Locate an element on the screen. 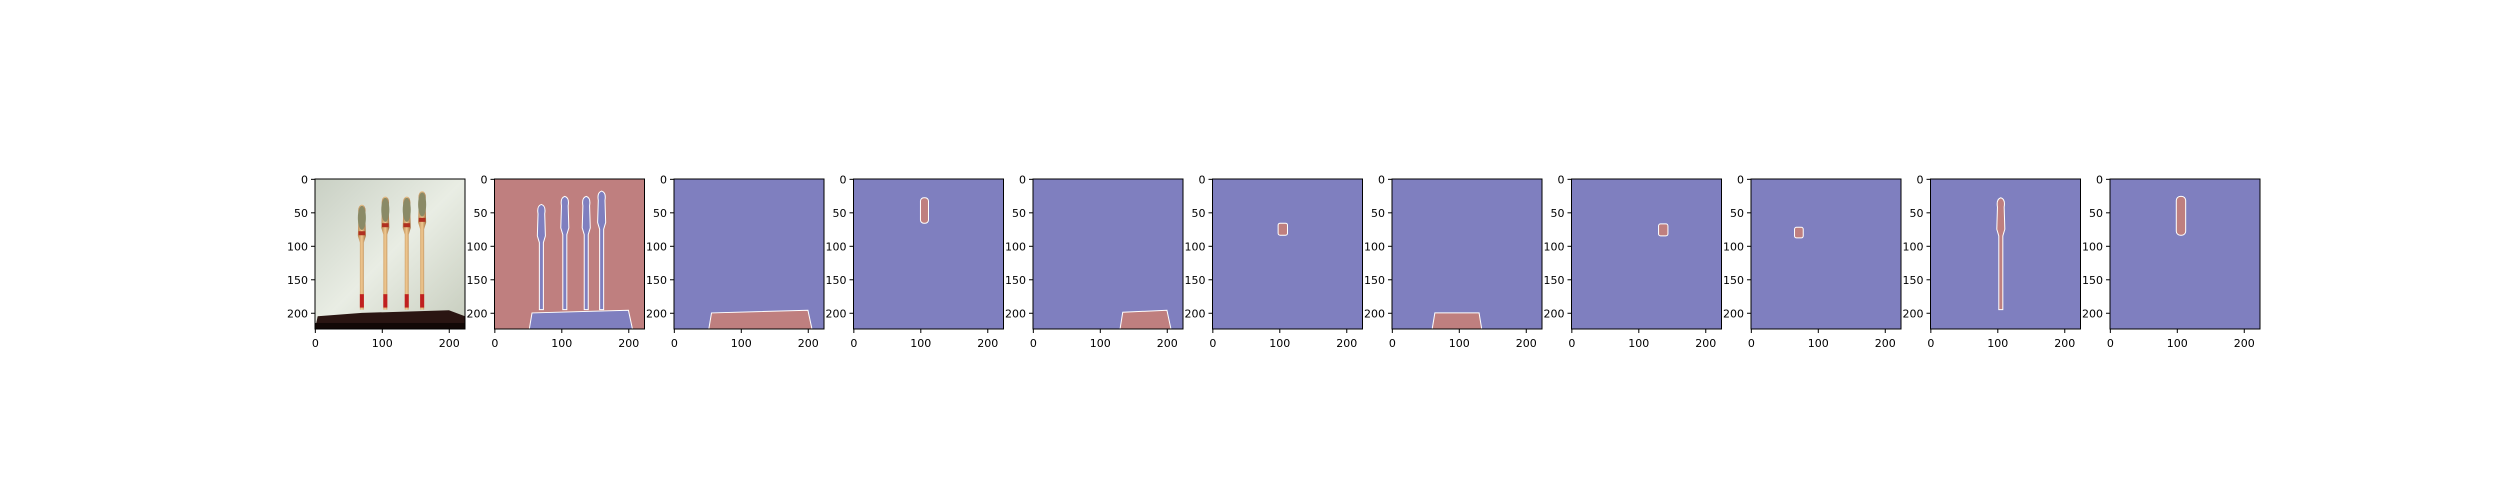 This screenshot has height=500, width=2500. panel-photo: 0 50 100 150 200 0 100 200 is located at coordinates (376, 261).